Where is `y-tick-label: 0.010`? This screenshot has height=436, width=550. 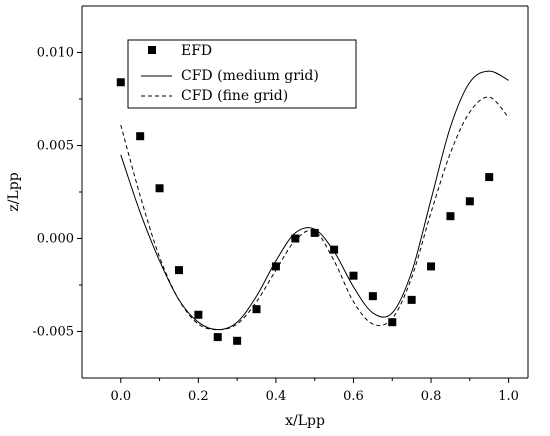
y-tick-label: 0.010 is located at coordinates (55, 53).